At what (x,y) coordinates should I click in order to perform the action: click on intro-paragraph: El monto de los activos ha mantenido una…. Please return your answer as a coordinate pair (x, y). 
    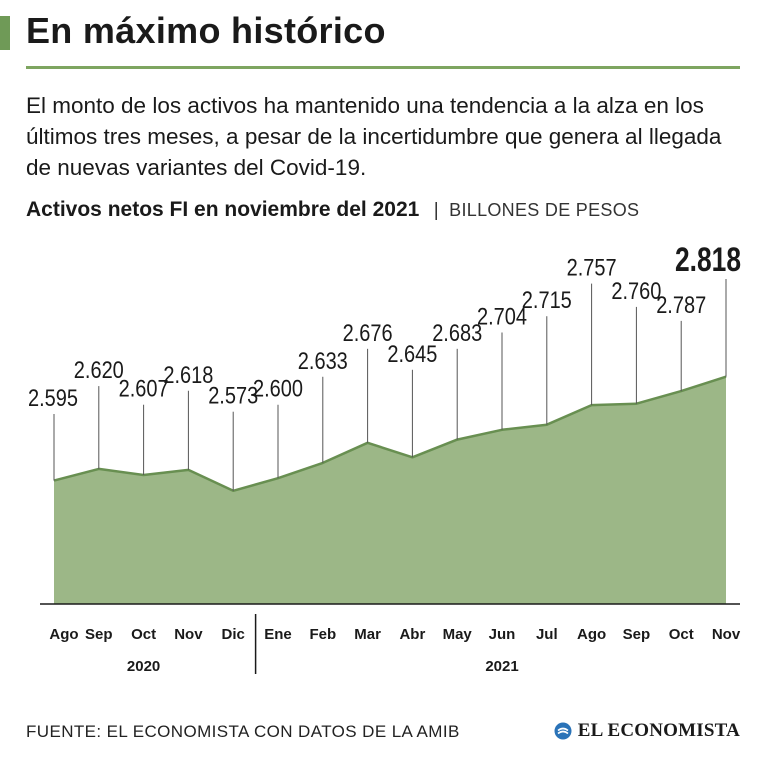
    Looking at the image, I should click on (374, 136).